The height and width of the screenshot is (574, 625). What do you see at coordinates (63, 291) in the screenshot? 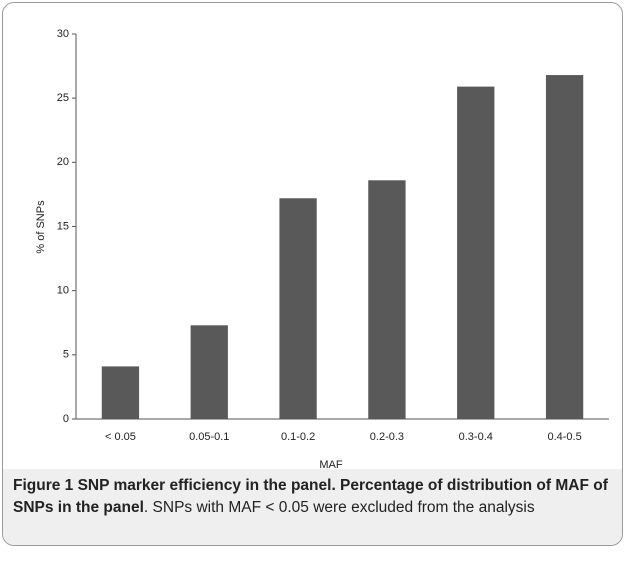
I see `y-tick-label: 10` at bounding box center [63, 291].